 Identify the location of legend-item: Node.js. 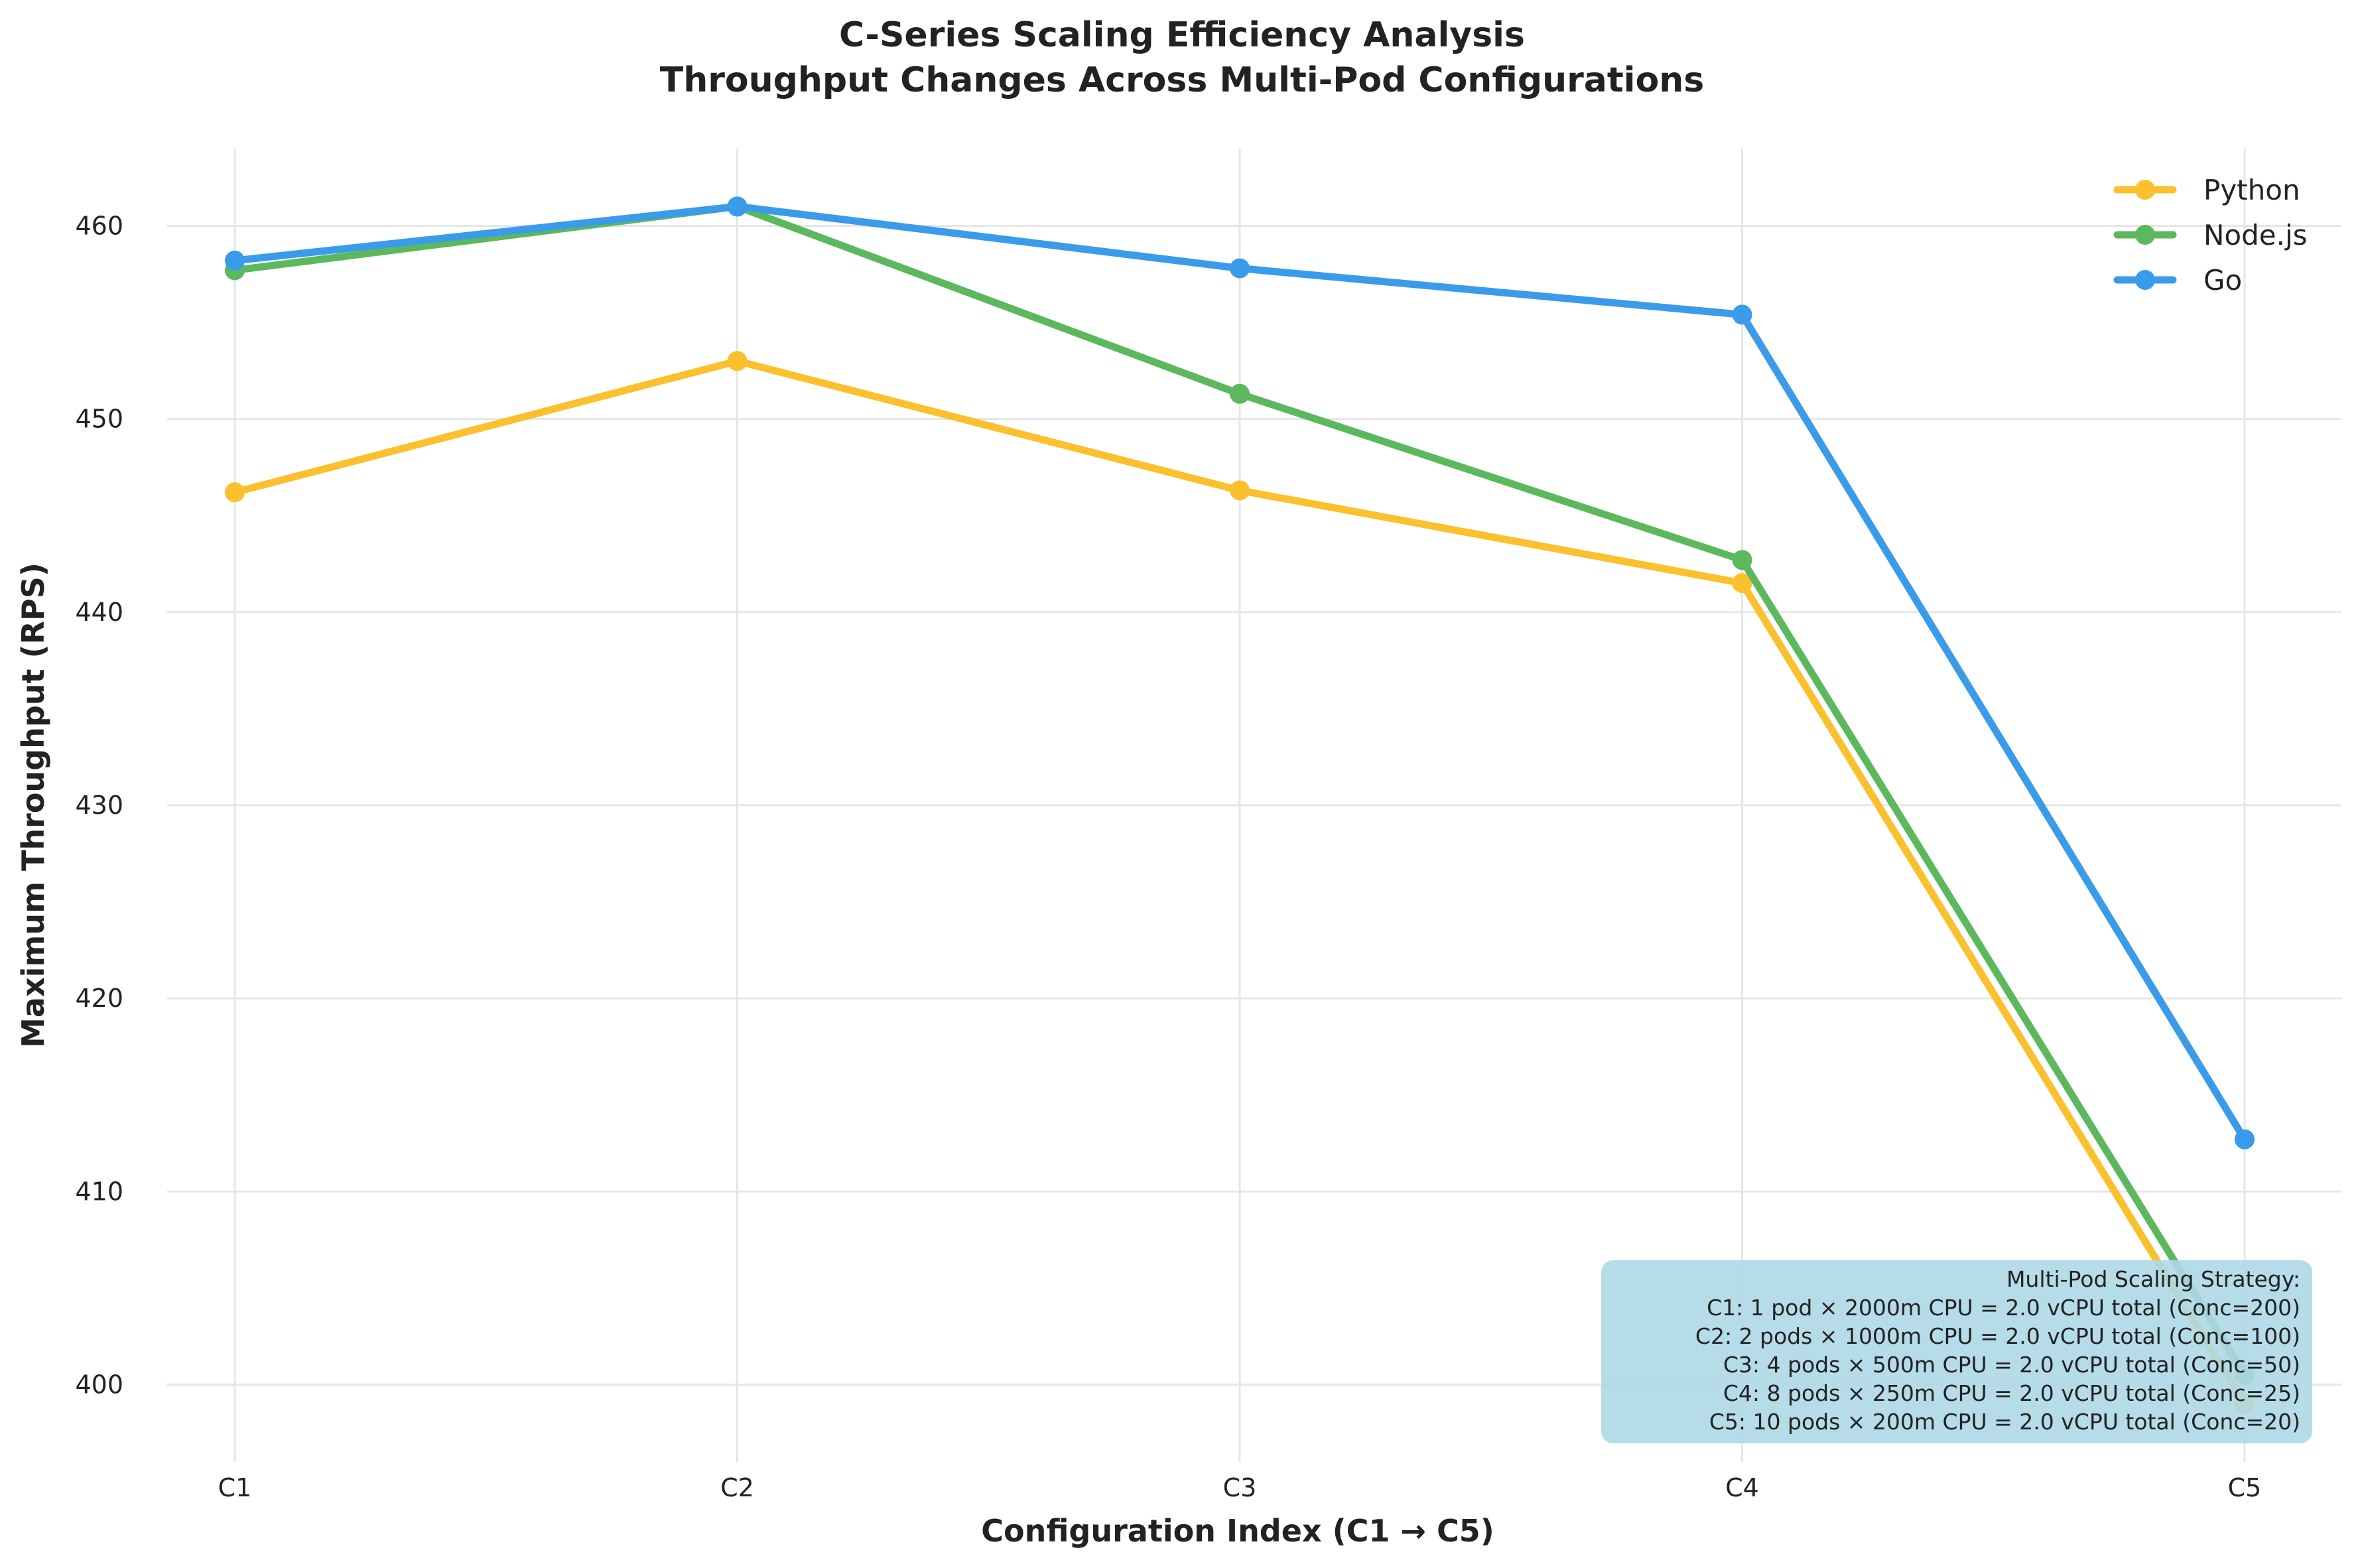
(2210, 235).